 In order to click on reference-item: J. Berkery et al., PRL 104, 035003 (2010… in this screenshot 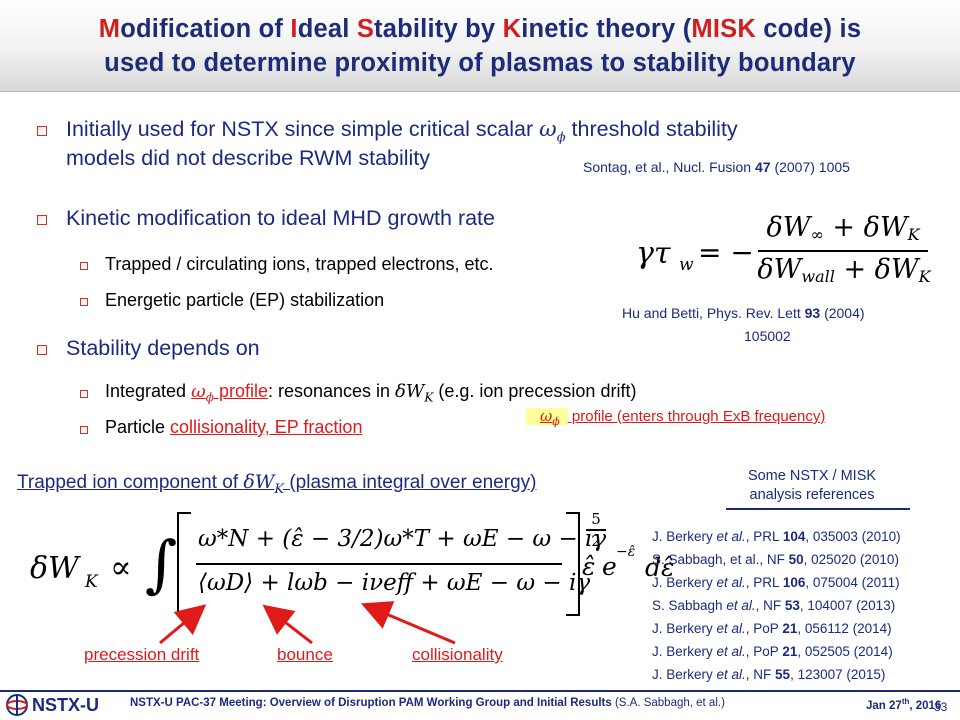, I will do `click(776, 536)`.